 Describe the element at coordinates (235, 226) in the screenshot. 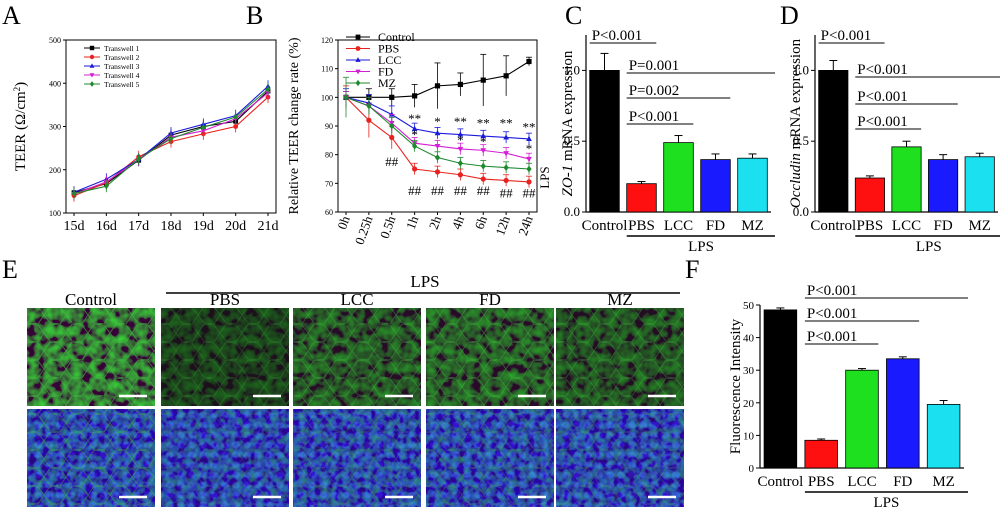

I see `x-tick-label: 20d` at that location.